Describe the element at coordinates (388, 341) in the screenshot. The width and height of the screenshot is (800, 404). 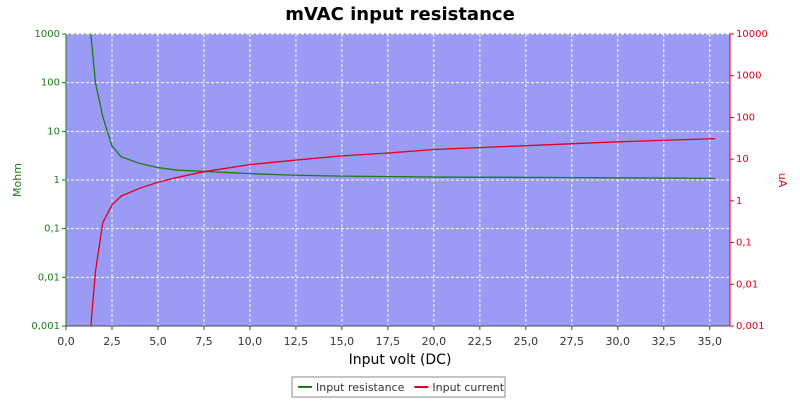
I see `x-tick-label: 17,5` at that location.